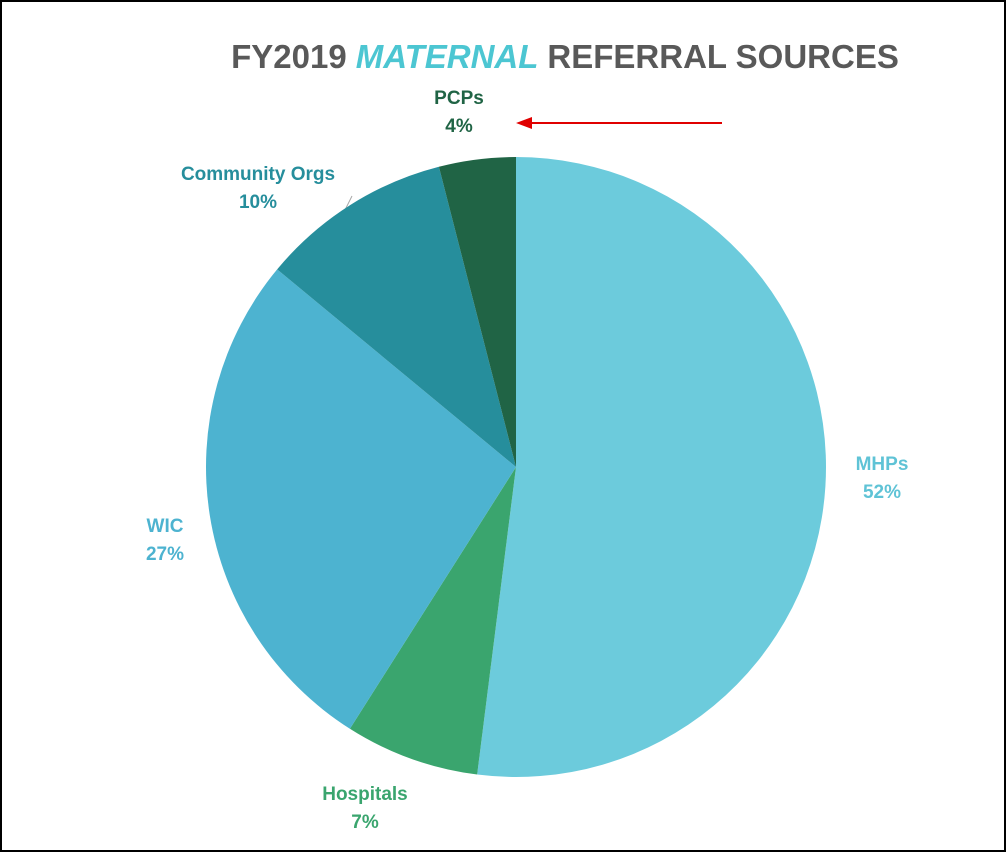 Image resolution: width=1006 pixels, height=852 pixels. What do you see at coordinates (459, 126) in the screenshot?
I see `slice-value: 4%` at bounding box center [459, 126].